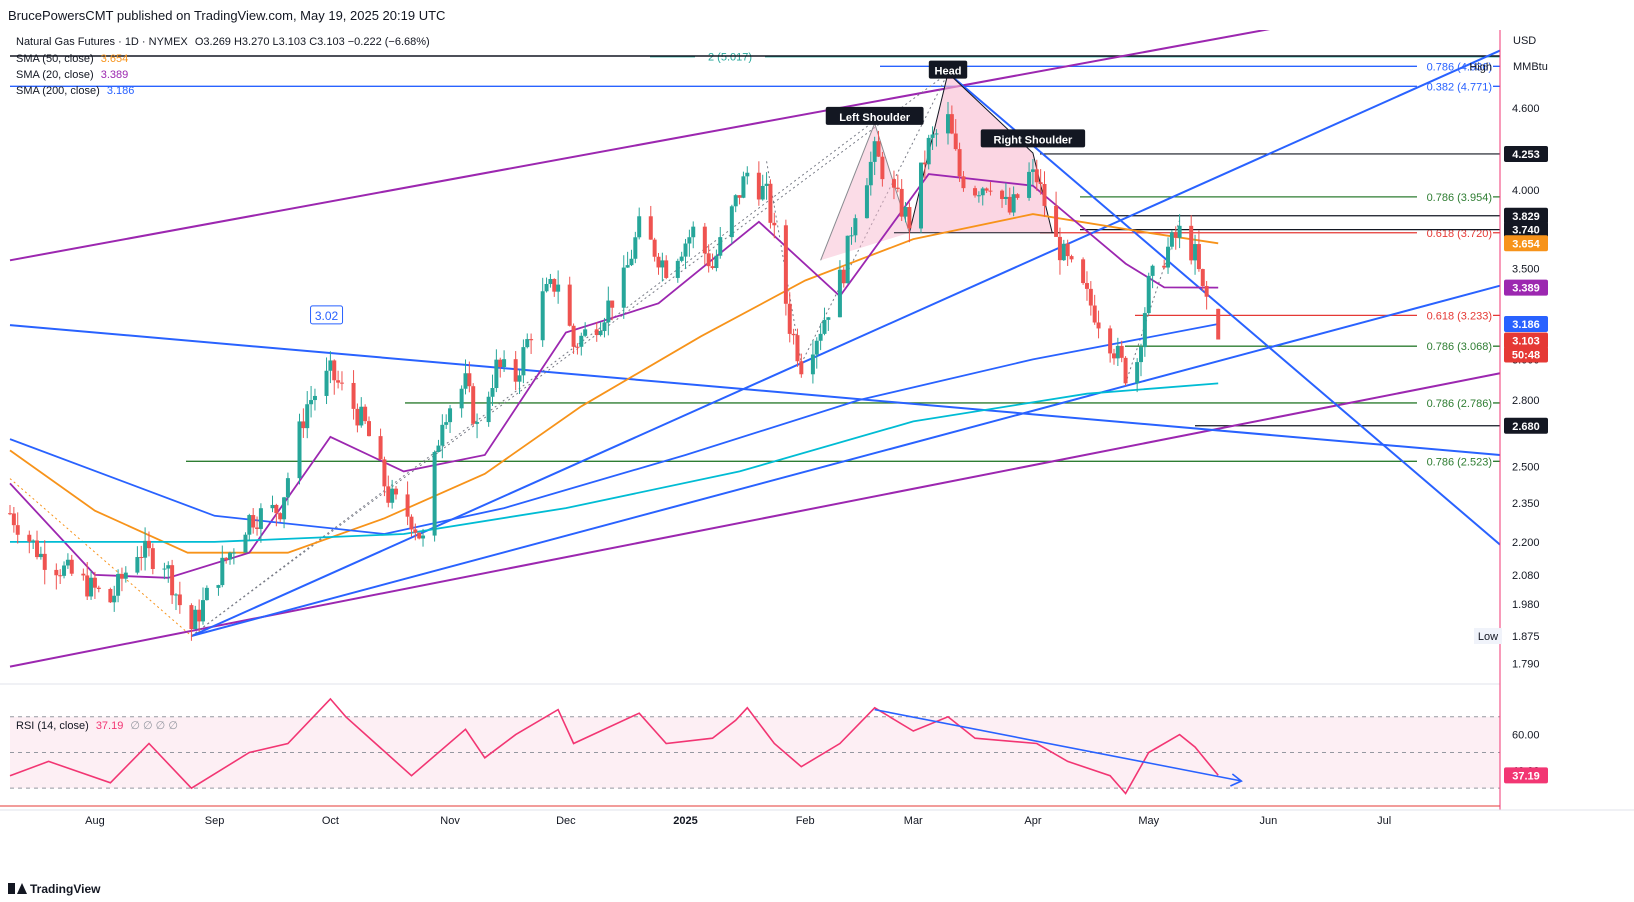 This screenshot has height=902, width=1634. I want to click on legend-sma50: SMA (50, close) 3.654, so click(72, 59).